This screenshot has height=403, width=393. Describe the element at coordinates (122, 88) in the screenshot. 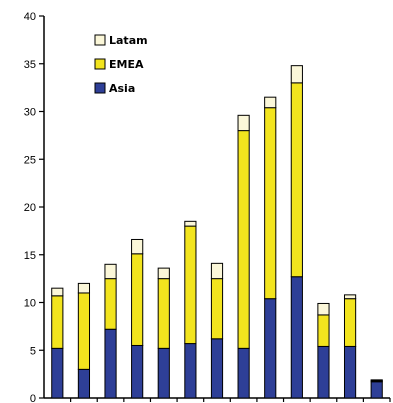

I see `legend-label-asia: Asia` at that location.